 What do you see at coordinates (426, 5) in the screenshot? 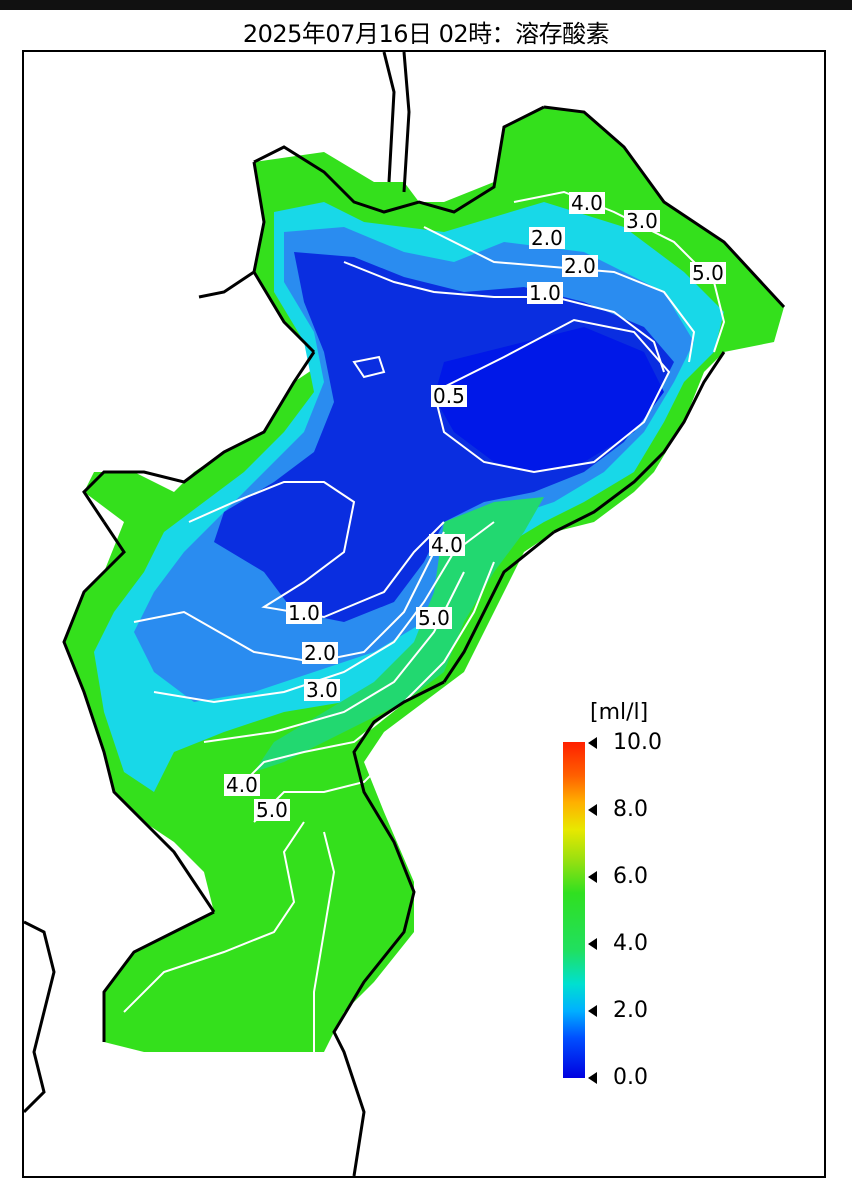
I see `top-bar` at bounding box center [426, 5].